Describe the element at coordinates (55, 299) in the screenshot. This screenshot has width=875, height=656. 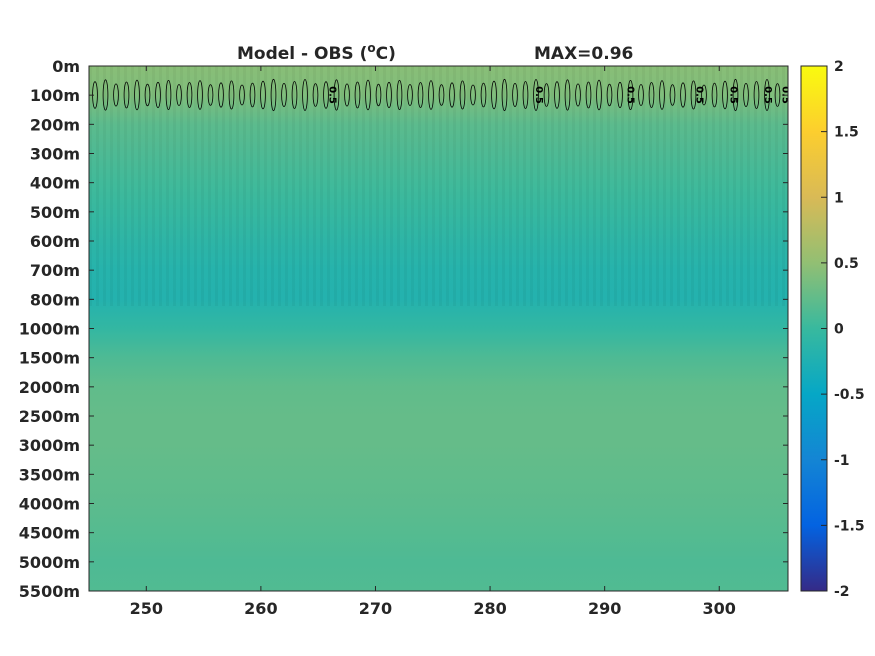
I see `y-tick-label: 800m` at that location.